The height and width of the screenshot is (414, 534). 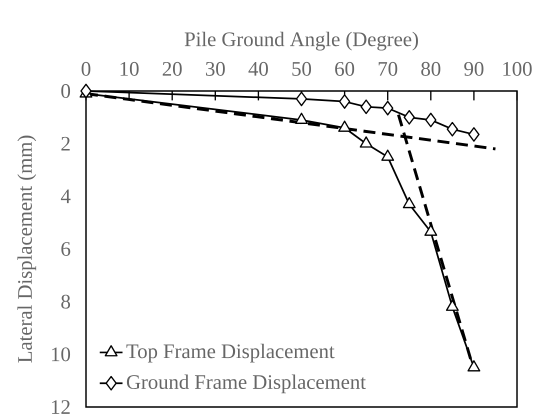 What do you see at coordinates (129, 69) in the screenshot?
I see `x-tick-label: 10` at bounding box center [129, 69].